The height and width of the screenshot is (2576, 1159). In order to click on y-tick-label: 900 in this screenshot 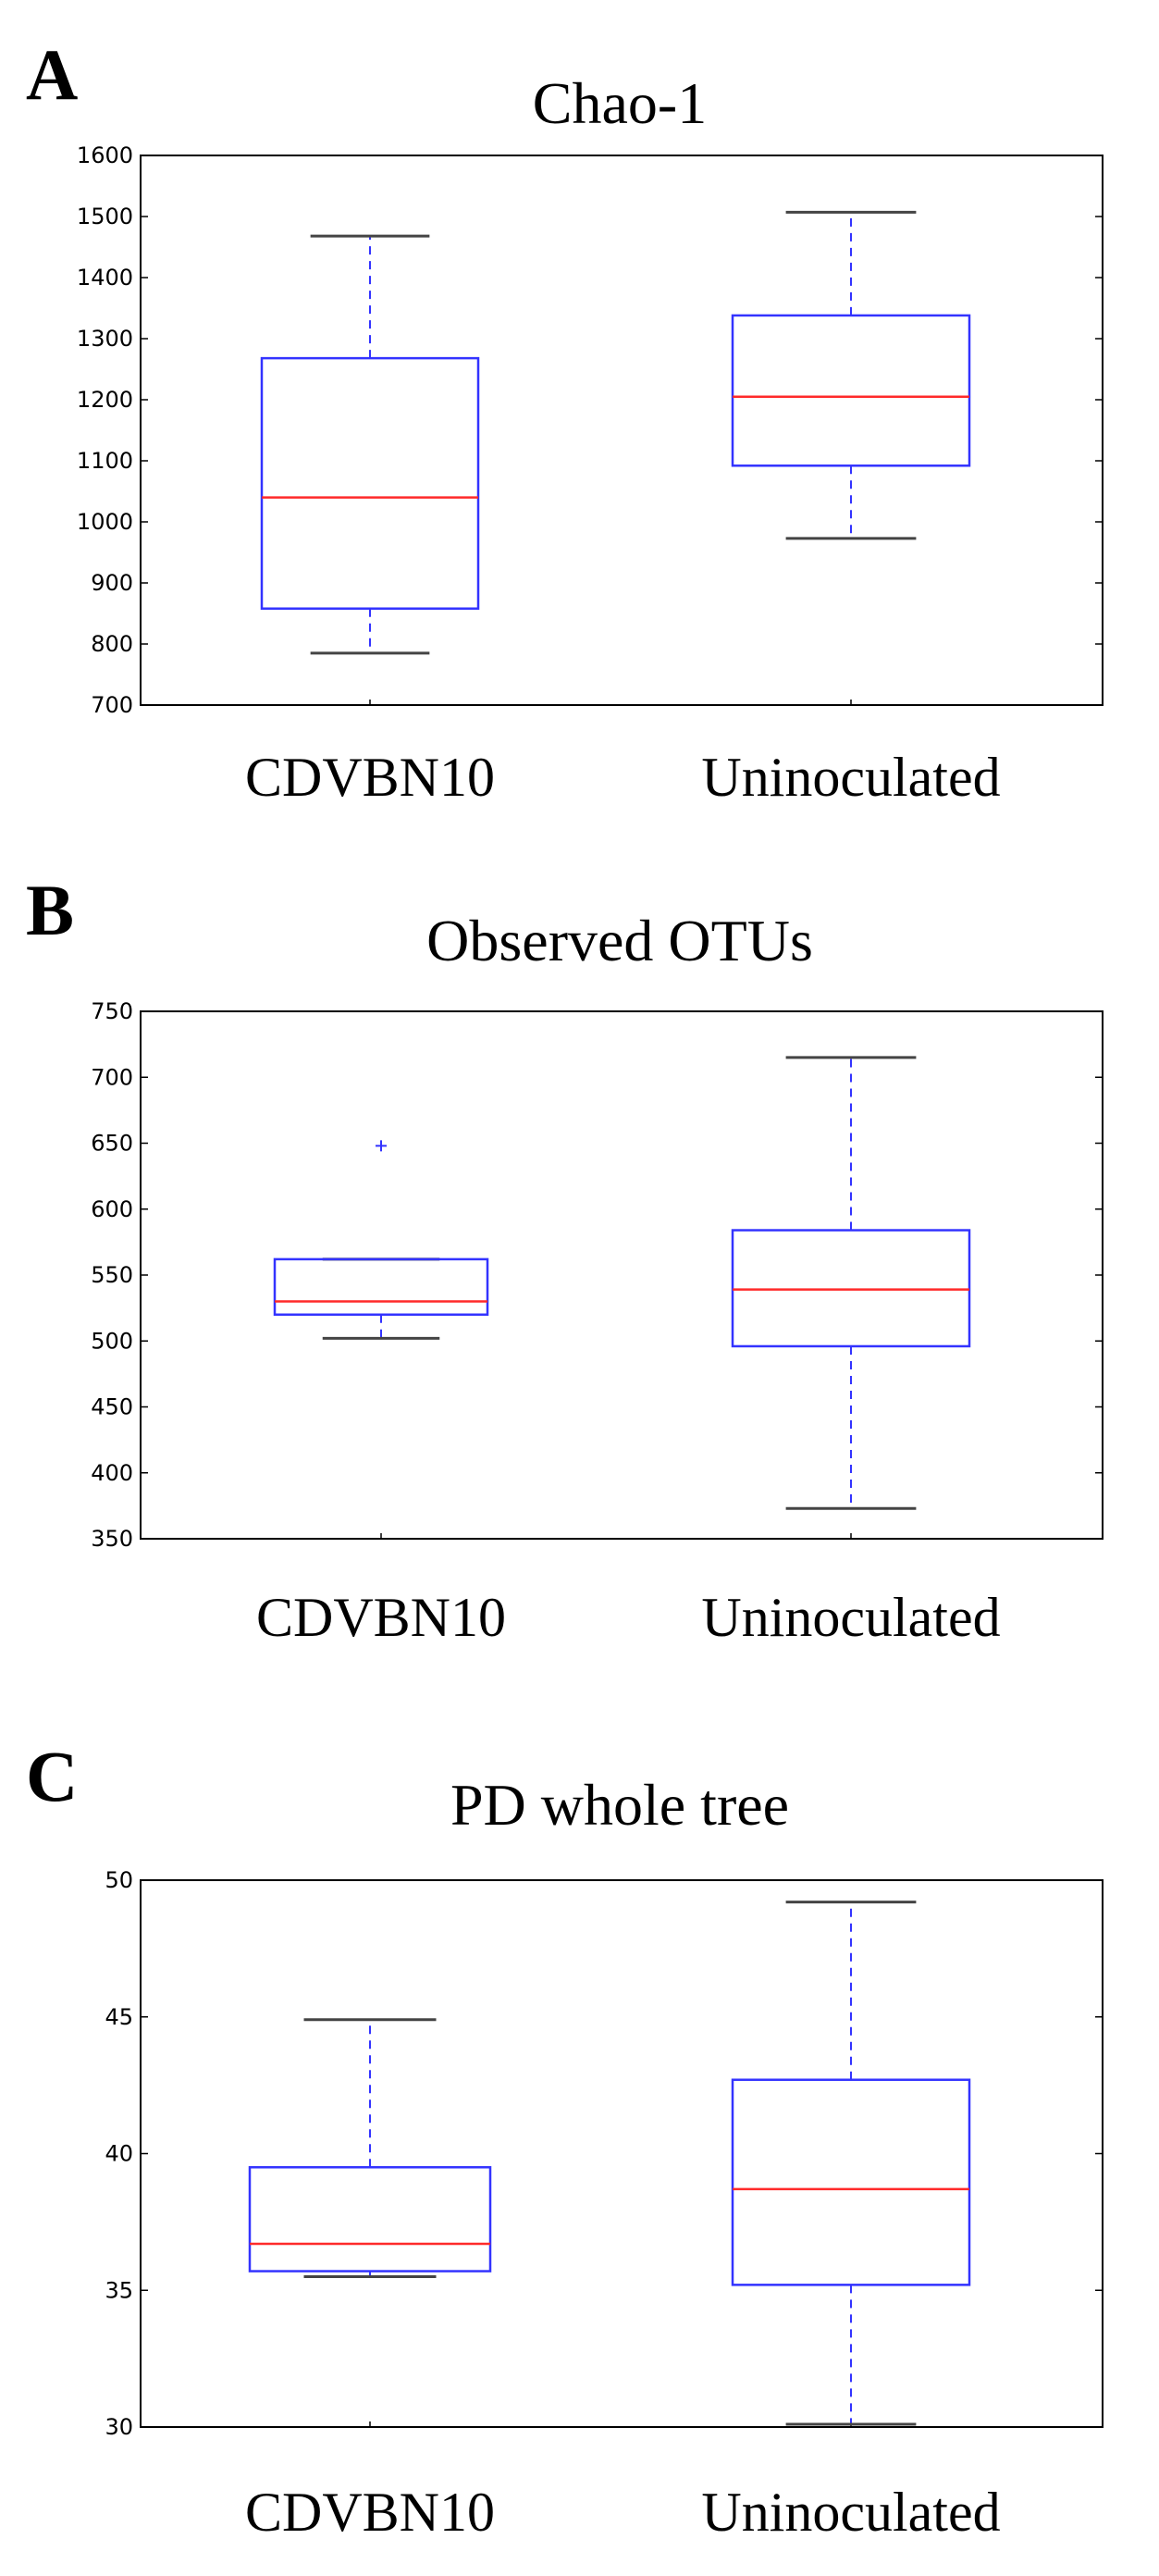, I will do `click(112, 583)`.